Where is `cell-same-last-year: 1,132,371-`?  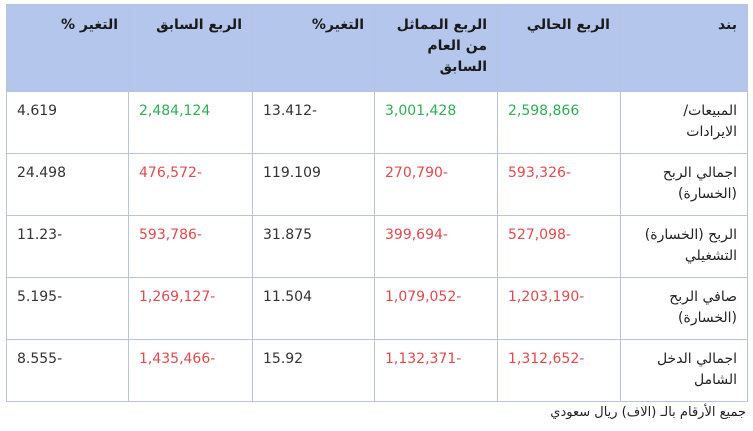
cell-same-last-year: 1,132,371- is located at coordinates (436, 370).